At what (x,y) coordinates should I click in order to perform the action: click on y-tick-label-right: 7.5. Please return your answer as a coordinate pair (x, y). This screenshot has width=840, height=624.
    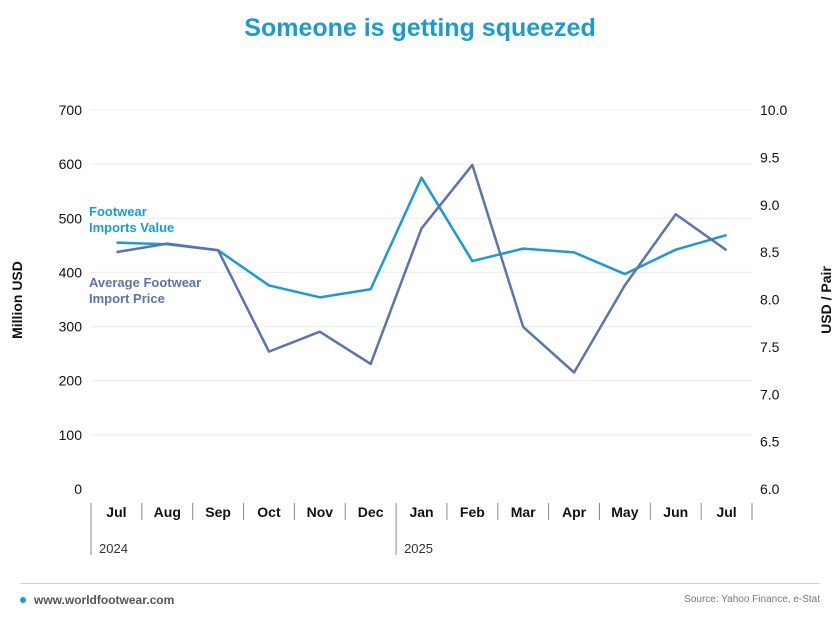
    Looking at the image, I should click on (770, 347).